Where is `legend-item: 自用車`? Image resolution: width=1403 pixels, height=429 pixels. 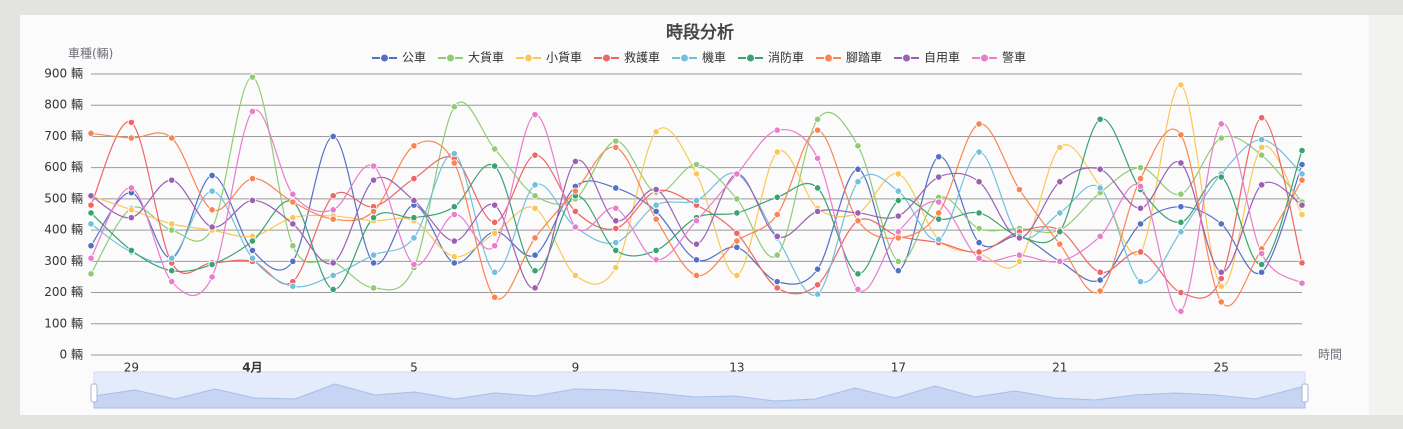
legend-item: 自用車 is located at coordinates (927, 58).